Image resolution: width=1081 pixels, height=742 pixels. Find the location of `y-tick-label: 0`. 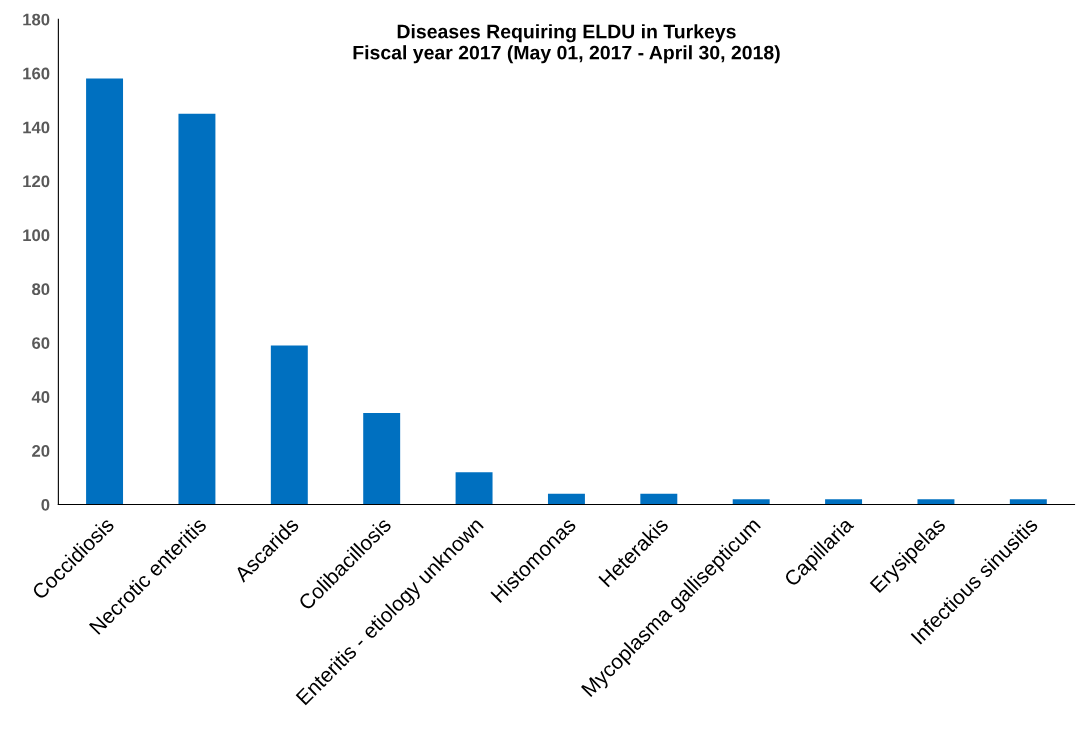

y-tick-label: 0 is located at coordinates (45, 504).